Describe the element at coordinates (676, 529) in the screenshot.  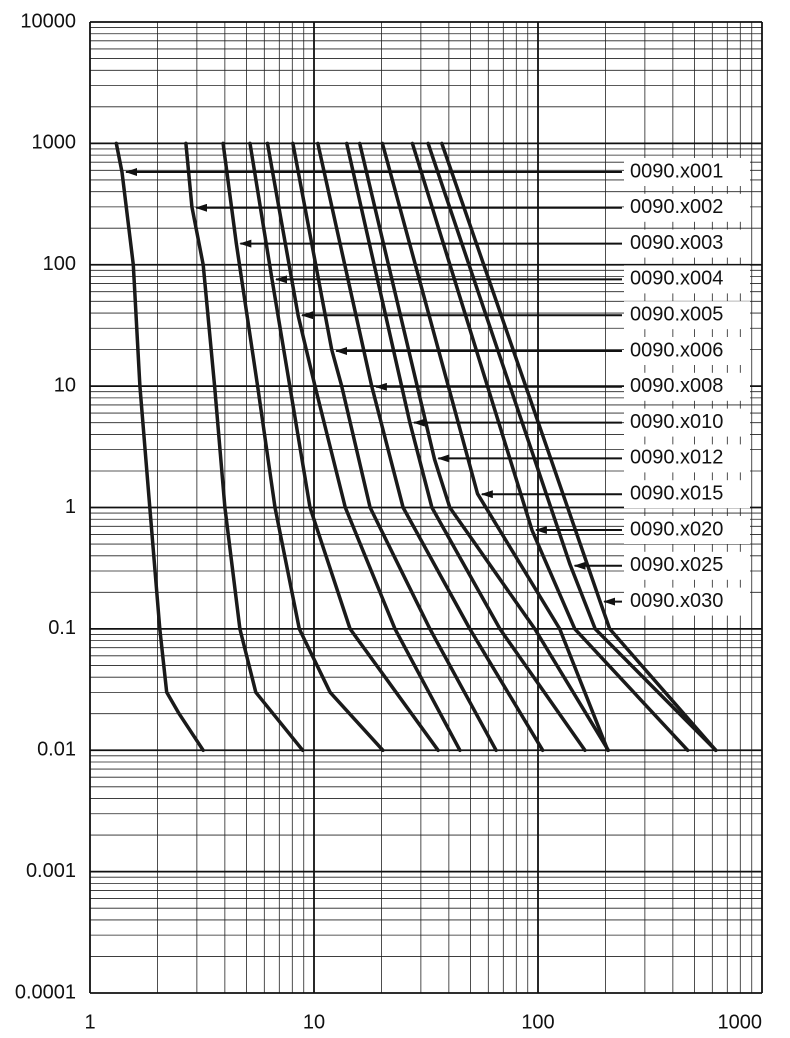
I see `legend-label: 0090.x020` at that location.